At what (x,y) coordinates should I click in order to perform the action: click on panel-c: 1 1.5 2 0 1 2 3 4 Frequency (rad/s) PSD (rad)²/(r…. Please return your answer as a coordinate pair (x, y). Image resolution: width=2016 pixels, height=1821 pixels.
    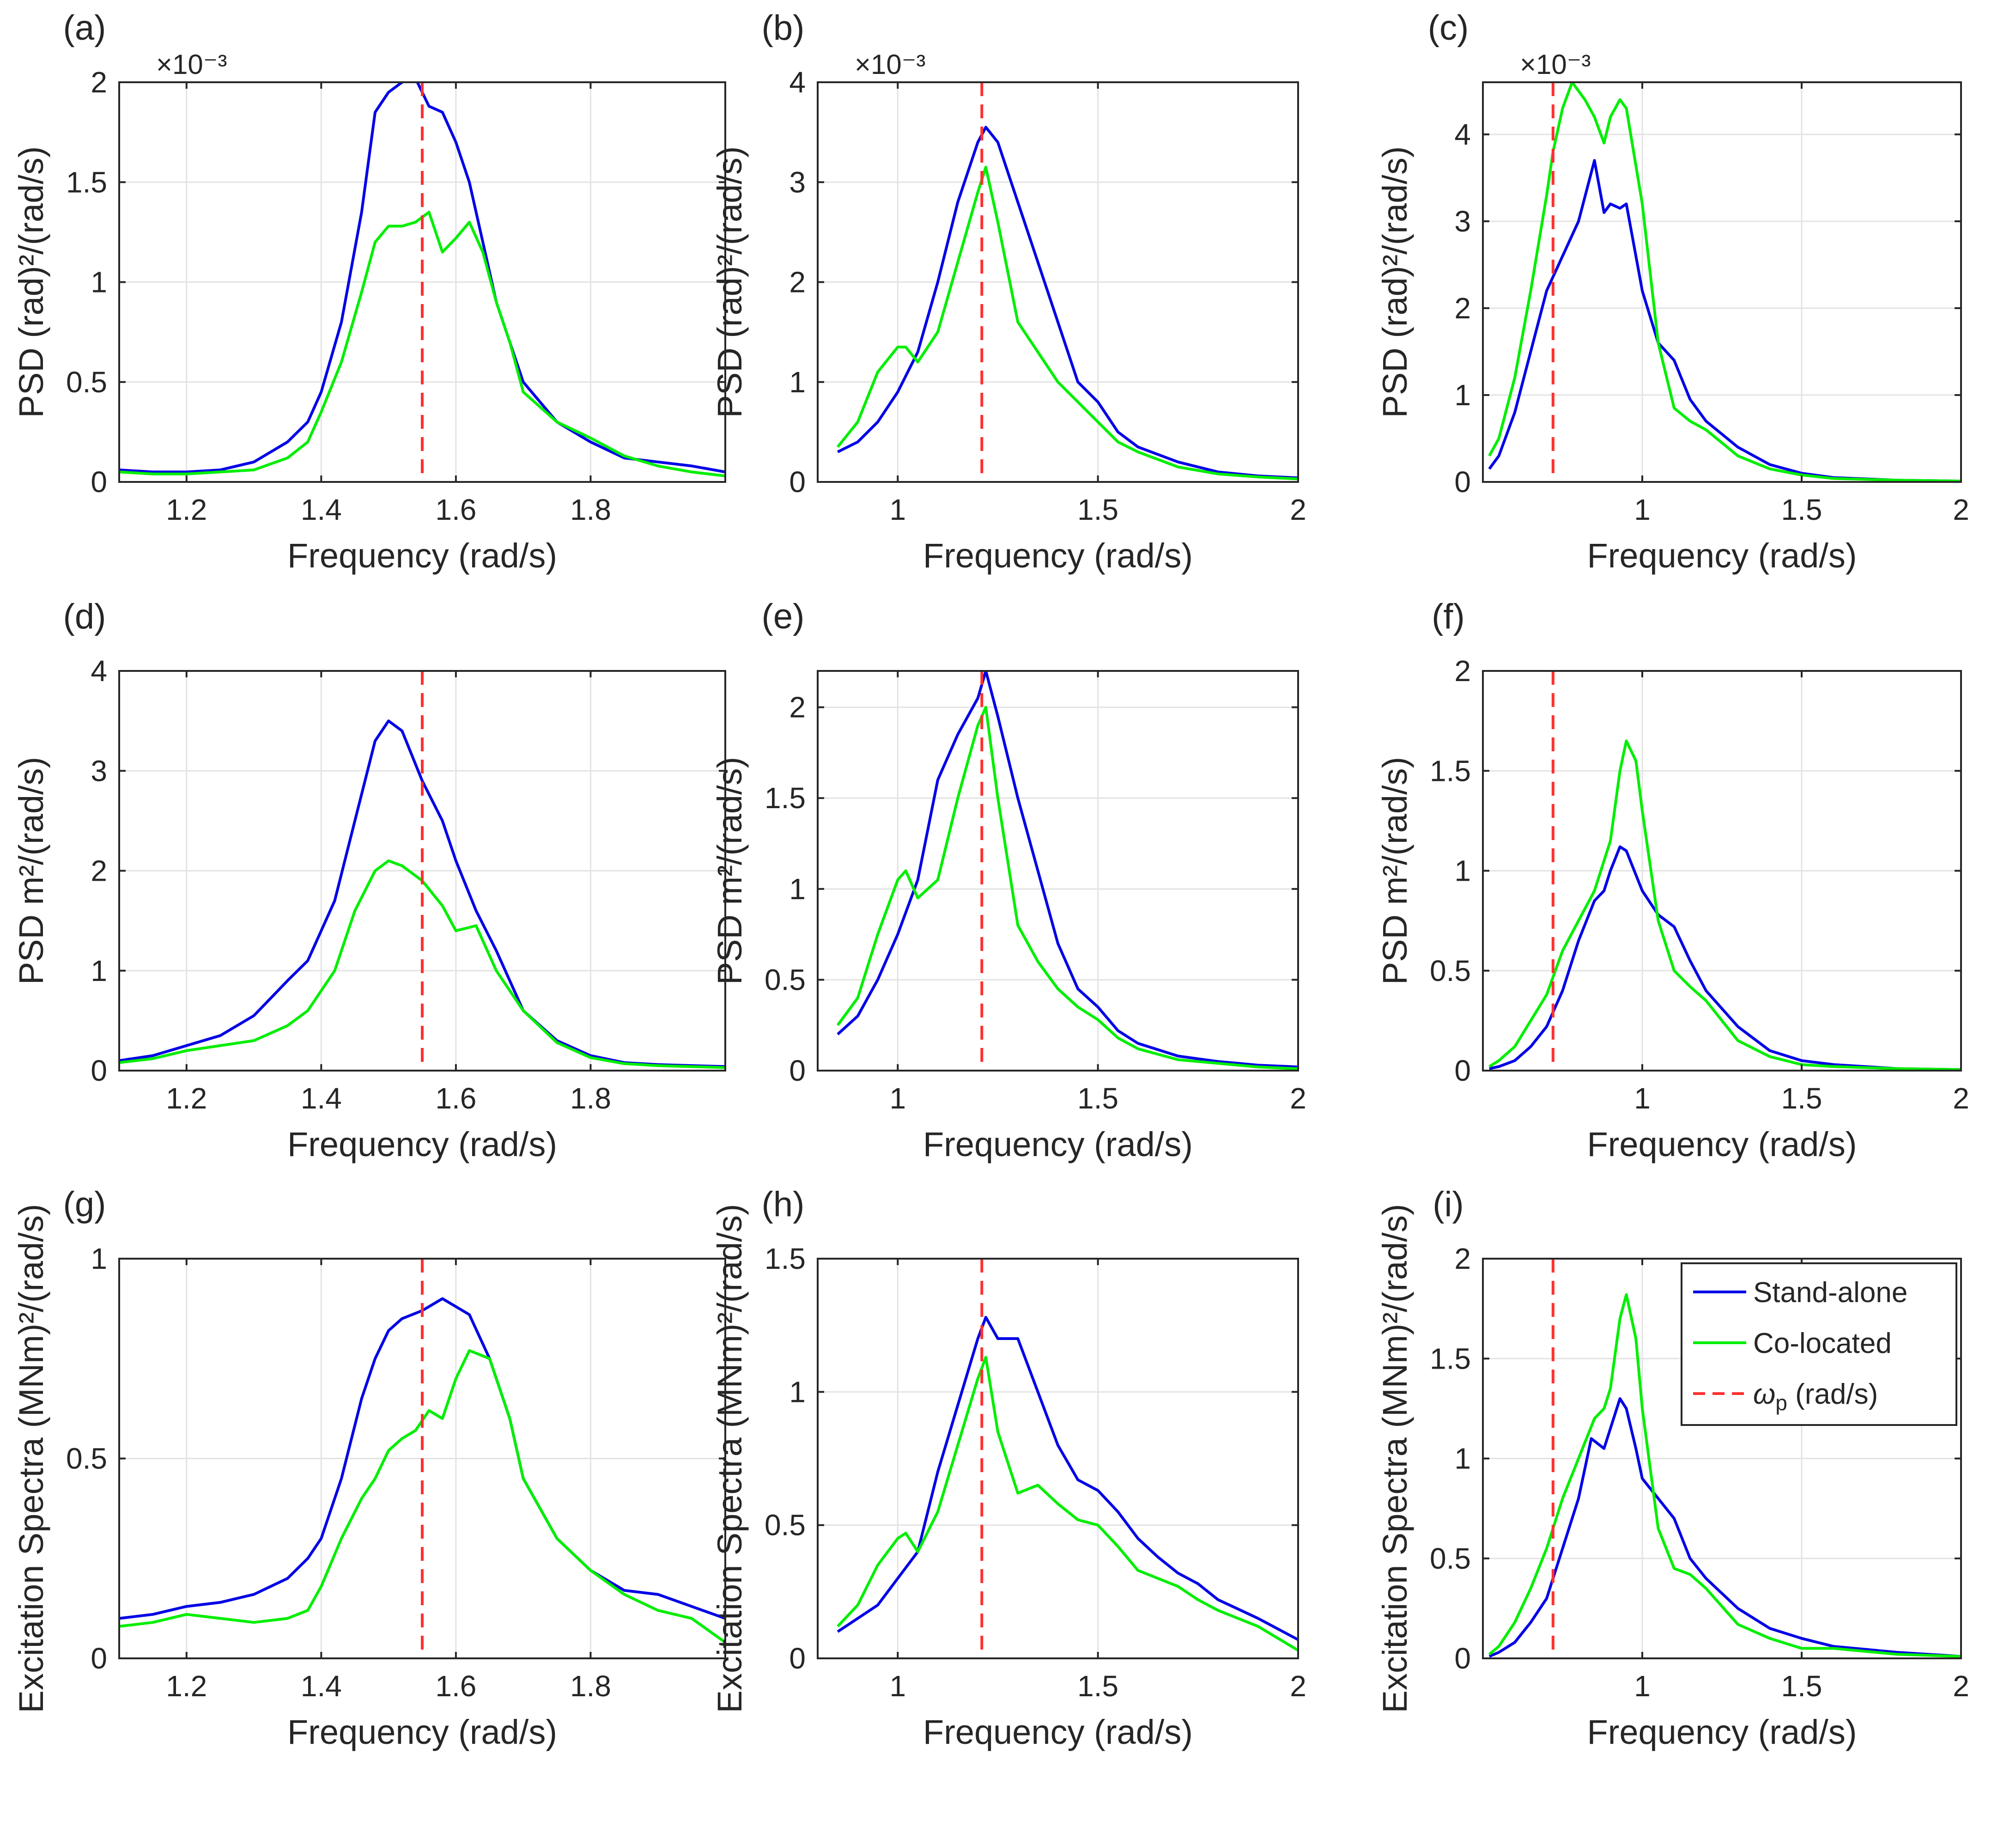
    Looking at the image, I should click on (1672, 291).